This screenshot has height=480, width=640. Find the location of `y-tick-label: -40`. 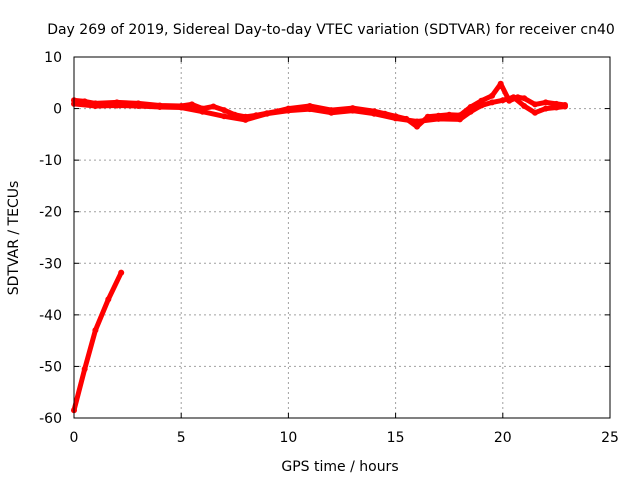

y-tick-label: -40 is located at coordinates (50, 316).